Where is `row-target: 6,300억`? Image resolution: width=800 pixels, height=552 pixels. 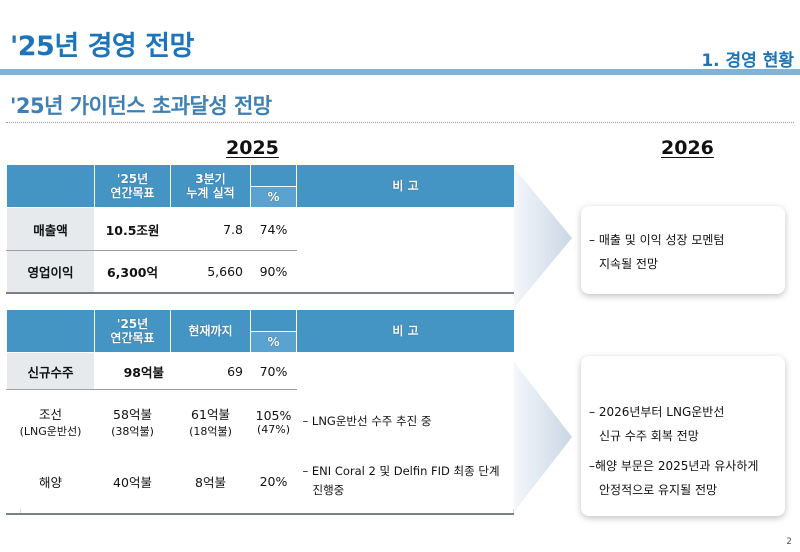
row-target: 6,300억 is located at coordinates (132, 271).